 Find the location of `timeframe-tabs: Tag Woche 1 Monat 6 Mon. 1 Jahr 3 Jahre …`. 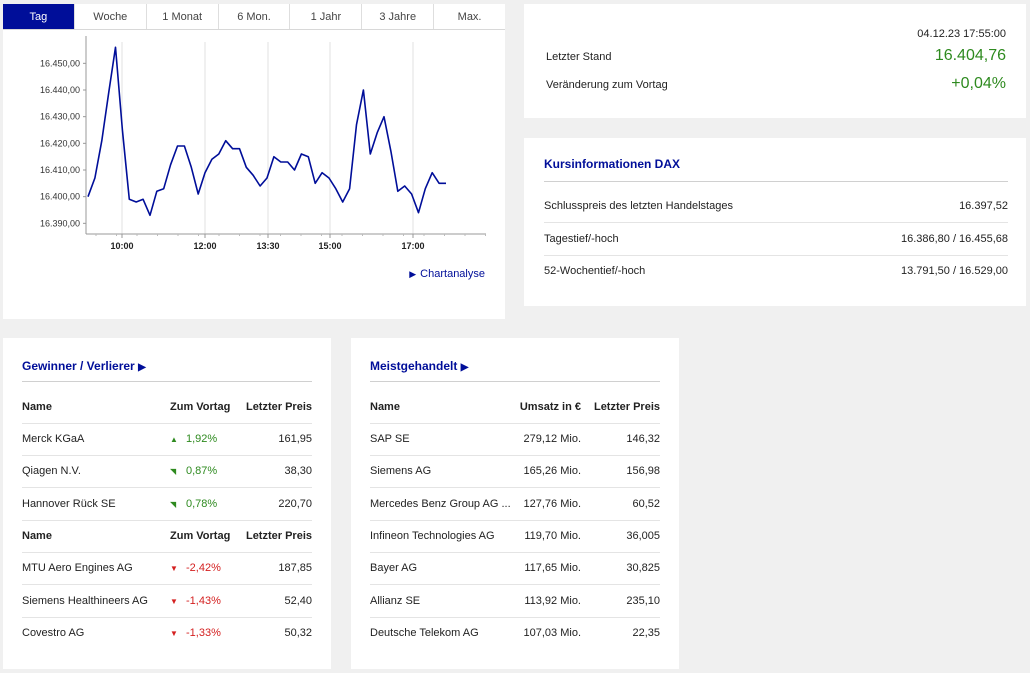

timeframe-tabs: Tag Woche 1 Monat 6 Mon. 1 Jahr 3 Jahre … is located at coordinates (254, 17).